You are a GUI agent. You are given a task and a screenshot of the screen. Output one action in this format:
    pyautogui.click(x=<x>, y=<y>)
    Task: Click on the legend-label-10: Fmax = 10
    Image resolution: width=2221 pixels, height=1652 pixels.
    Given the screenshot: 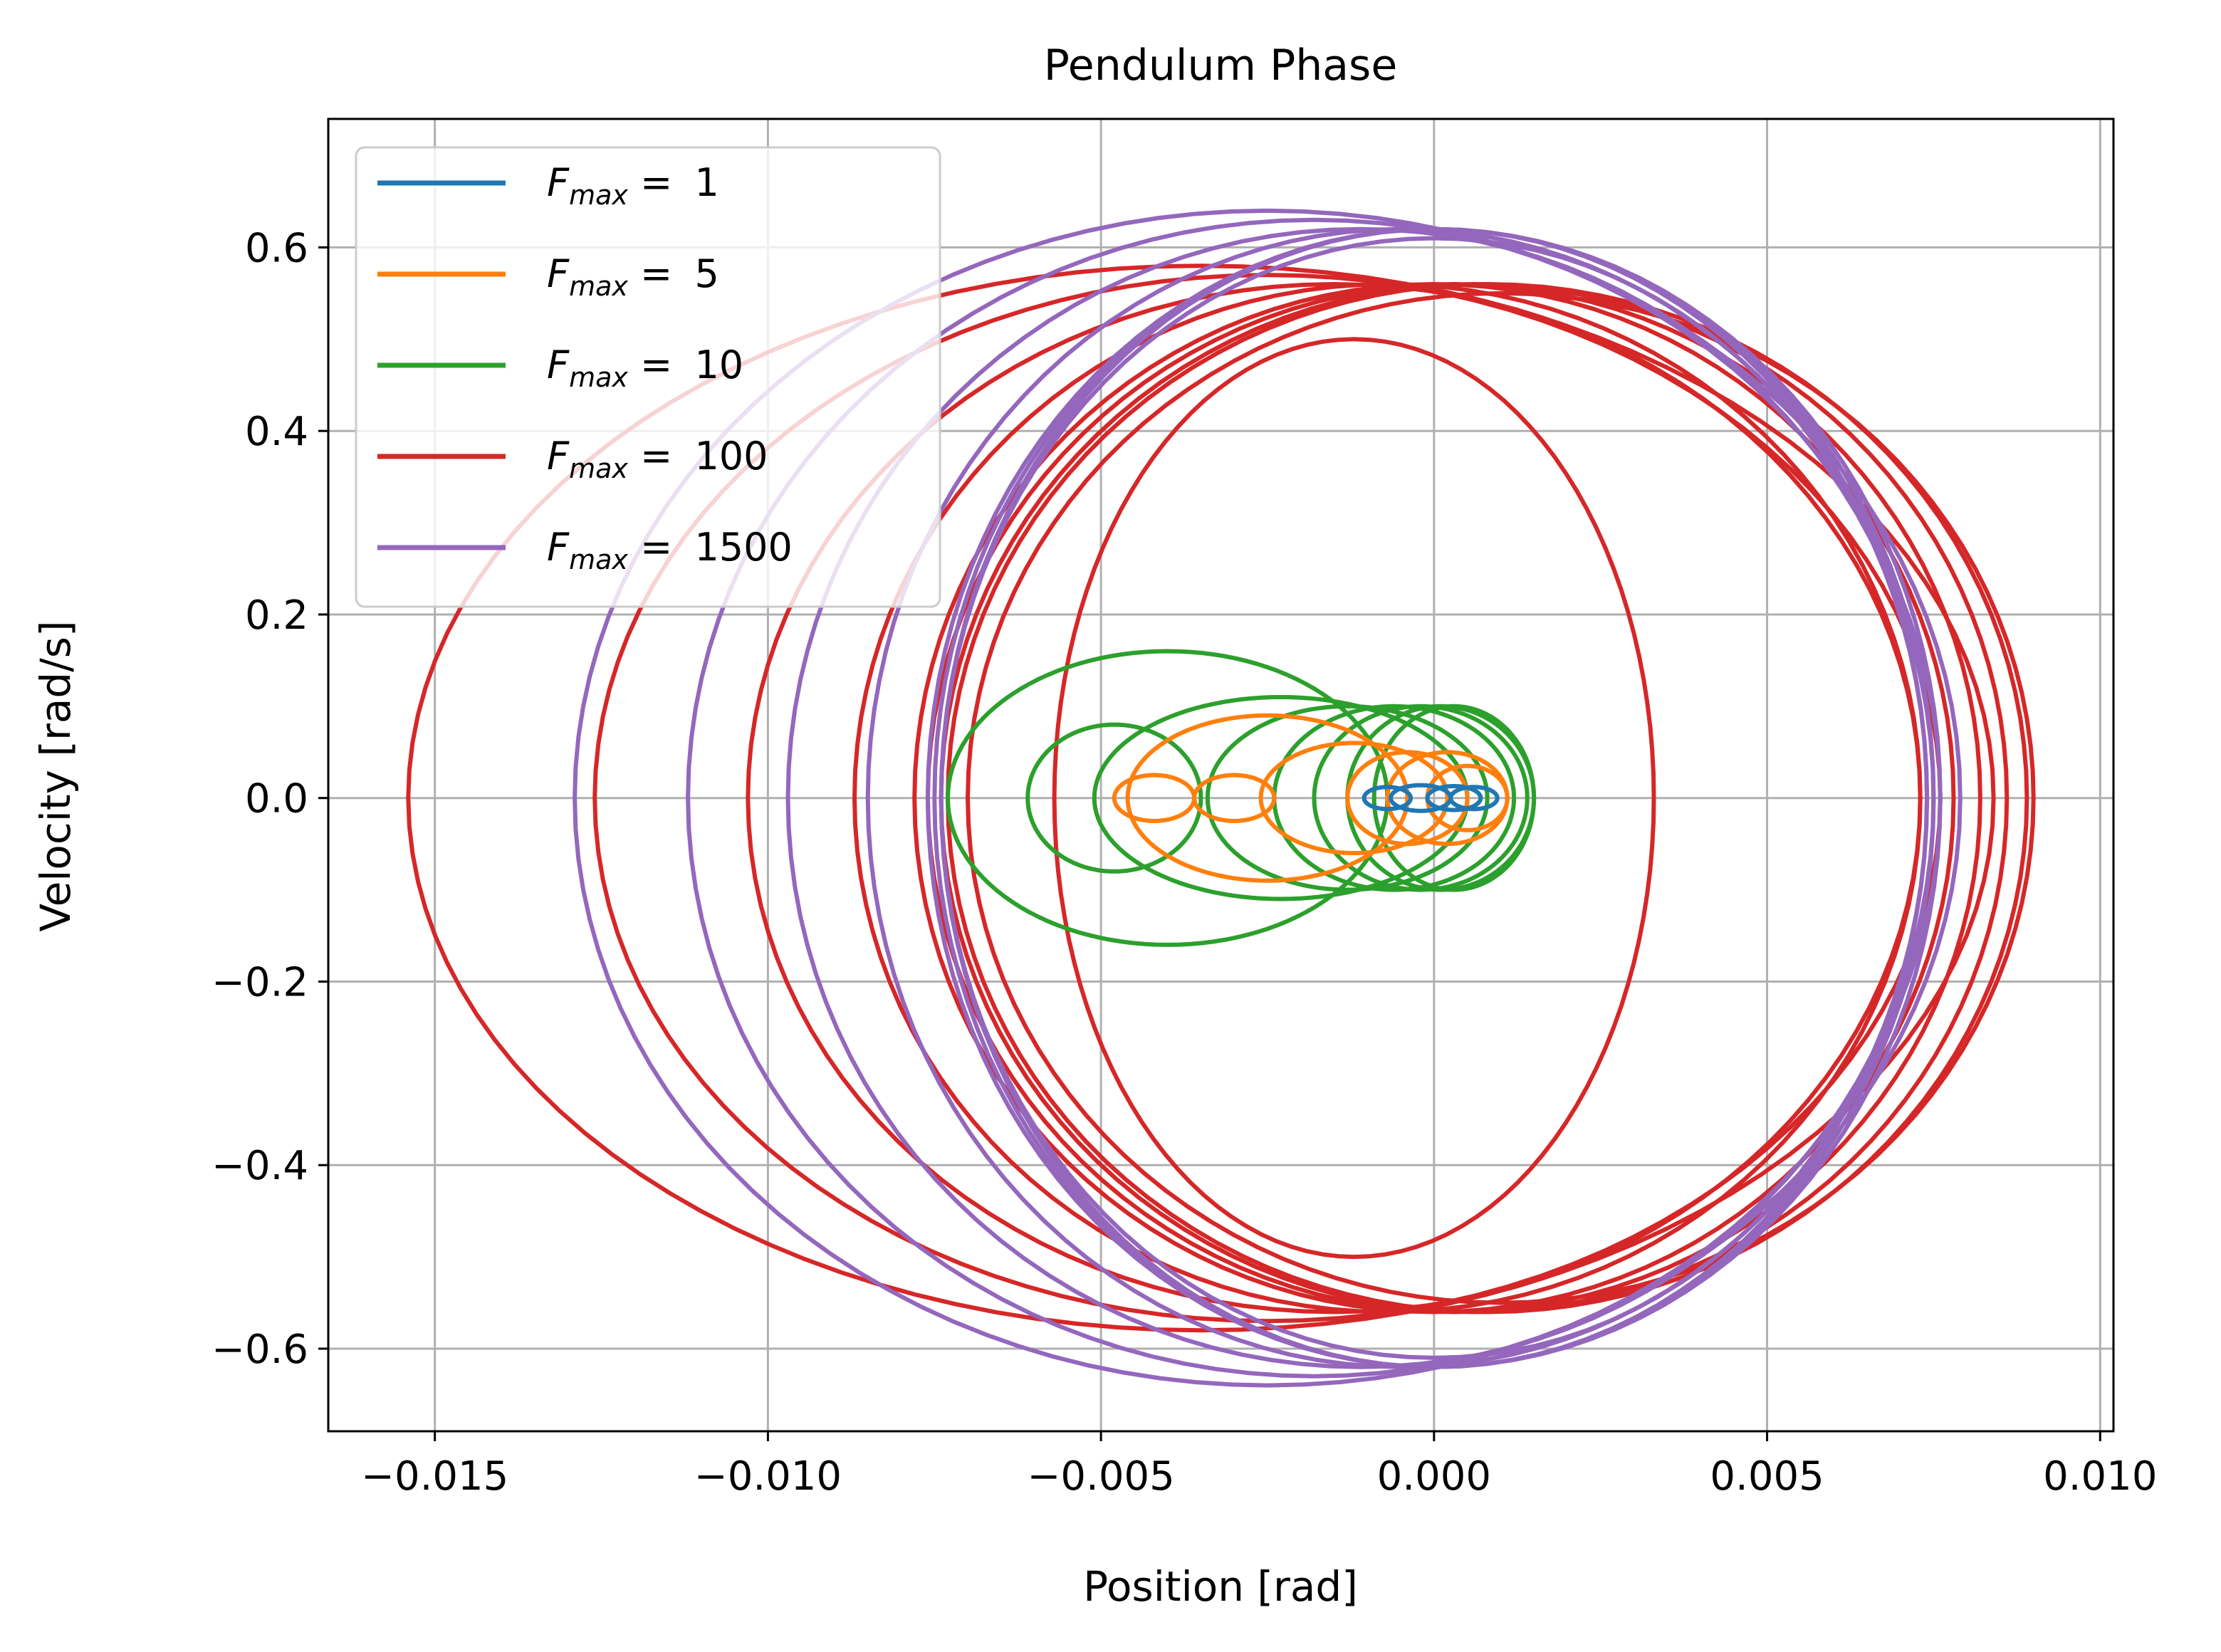 What is the action you would take?
    pyautogui.click(x=645, y=368)
    